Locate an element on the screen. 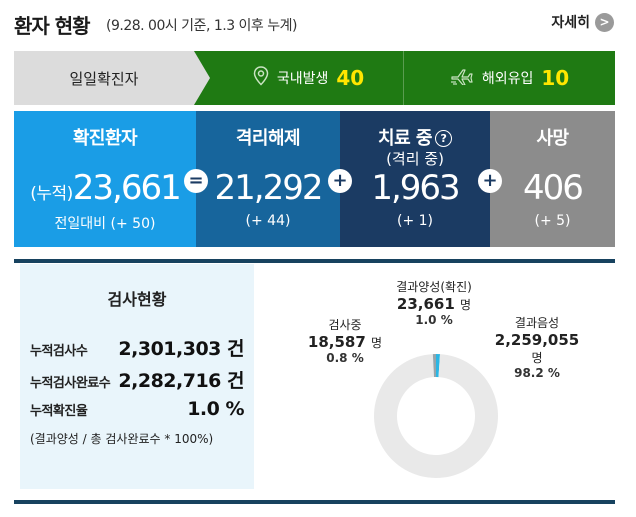 Image resolution: width=636 pixels, height=517 pixels. chart-label: 결과음성 is located at coordinates (537, 323).